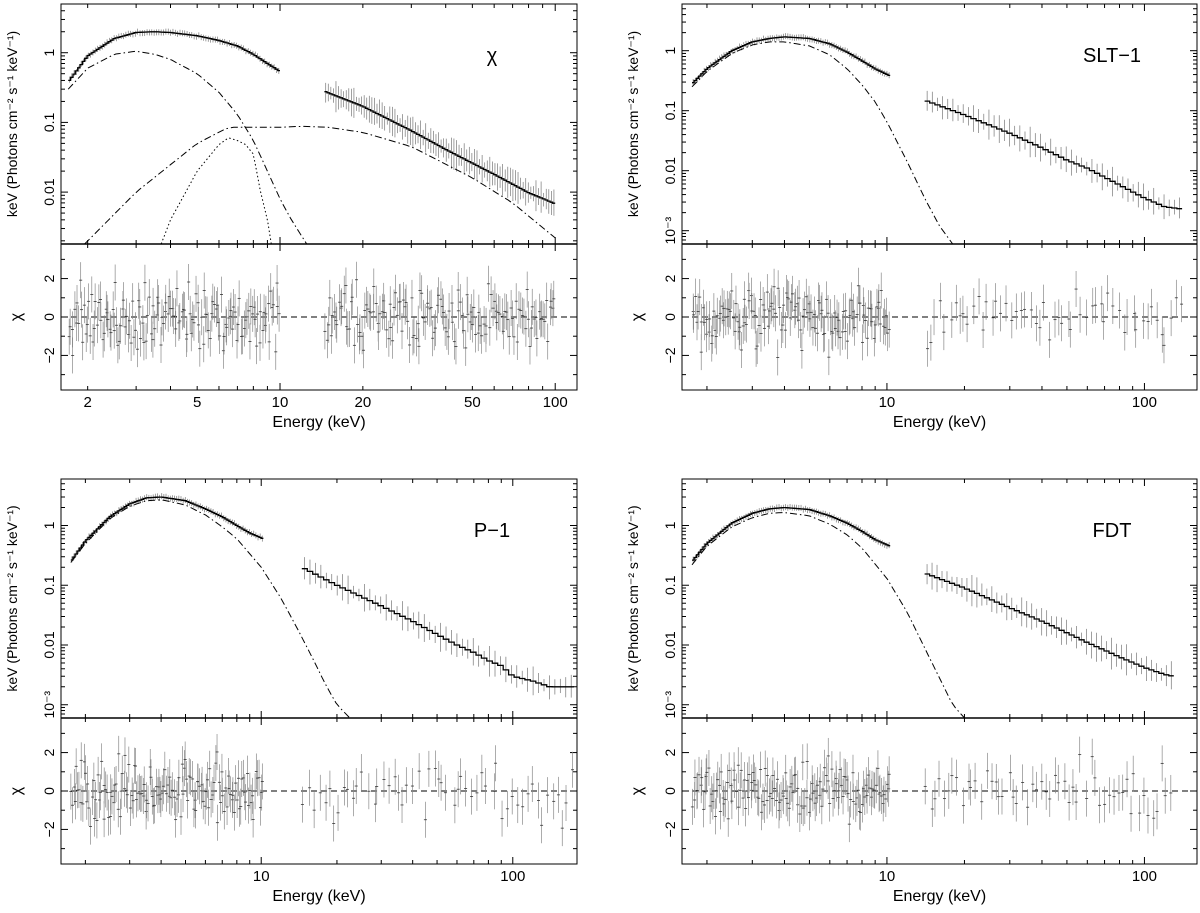 The height and width of the screenshot is (913, 1200). I want to click on panel-2-y-tick-label: 1, so click(670, 51).